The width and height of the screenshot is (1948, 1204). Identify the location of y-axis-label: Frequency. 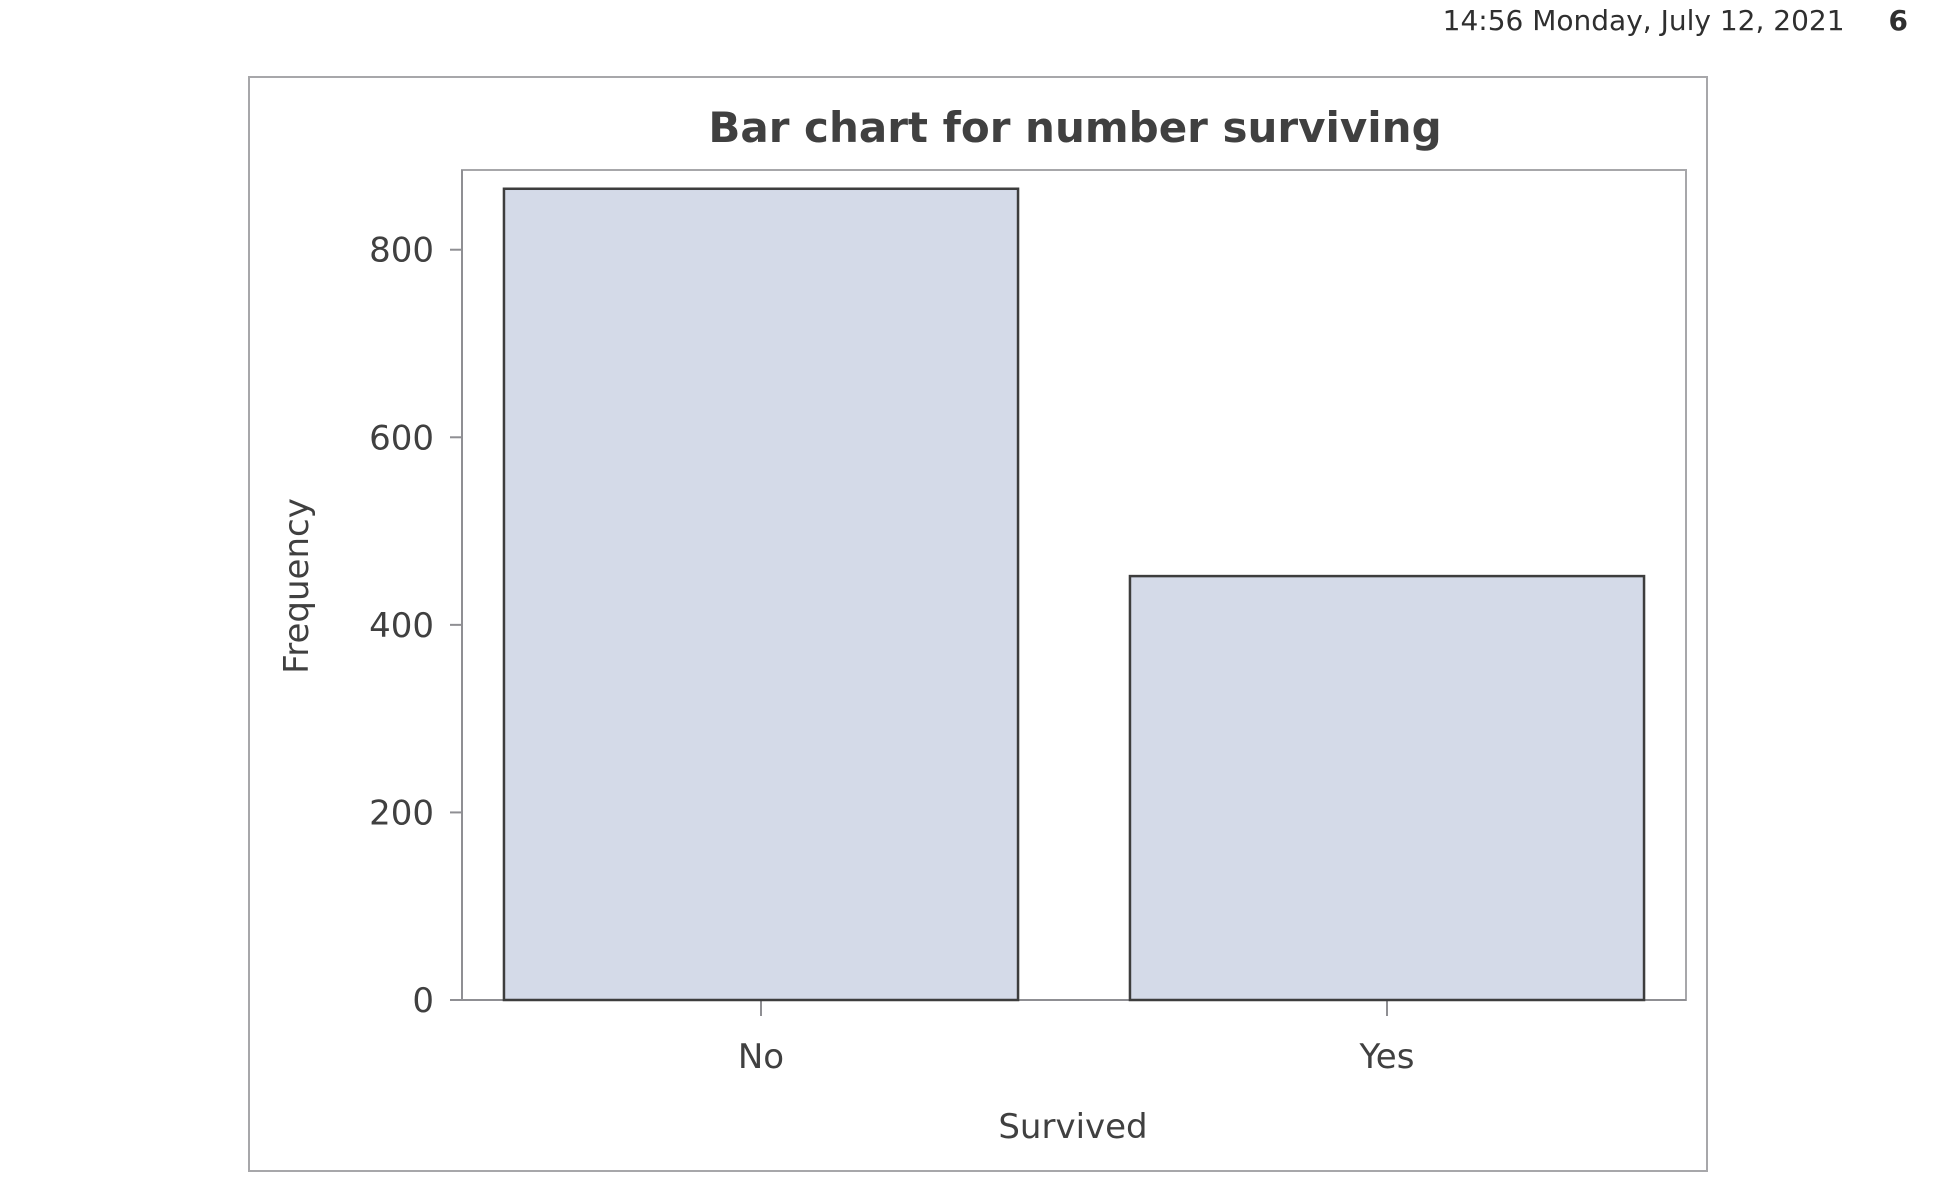
(297, 586).